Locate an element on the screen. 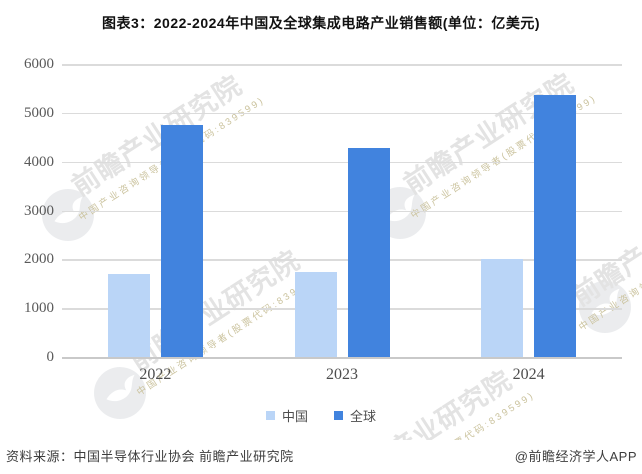  source-note: 资料来源：中国半导体行业协会 前瞻产业研究院 is located at coordinates (150, 456).